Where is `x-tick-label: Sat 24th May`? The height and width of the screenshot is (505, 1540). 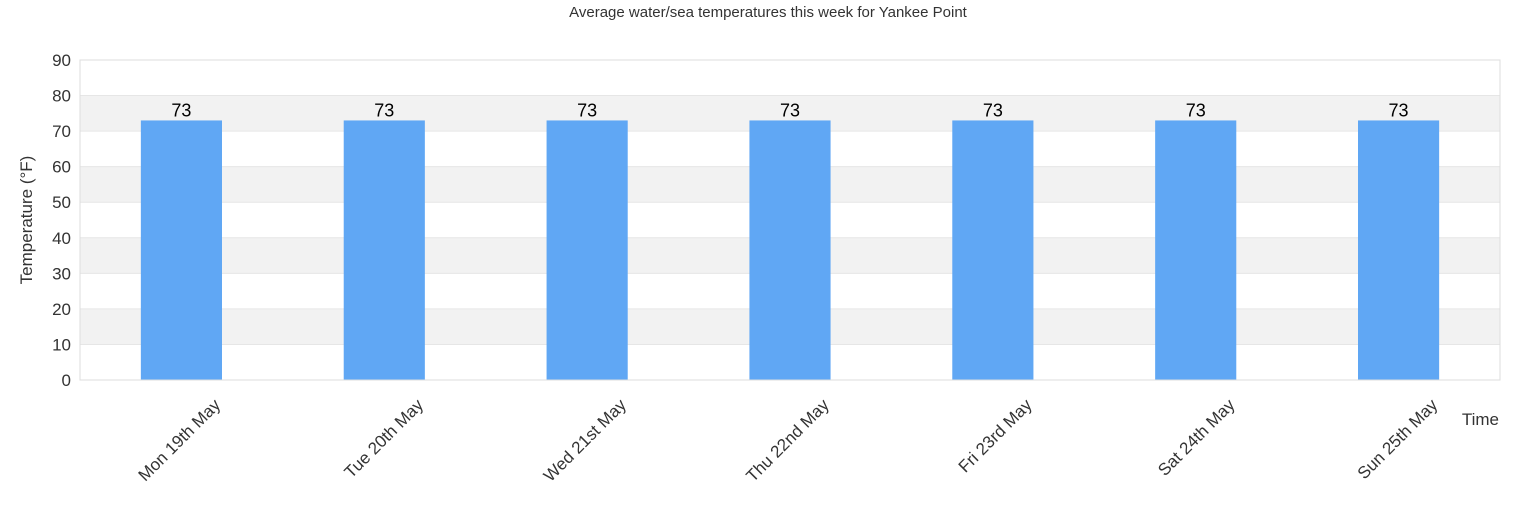
x-tick-label: Sat 24th May is located at coordinates (1196, 437).